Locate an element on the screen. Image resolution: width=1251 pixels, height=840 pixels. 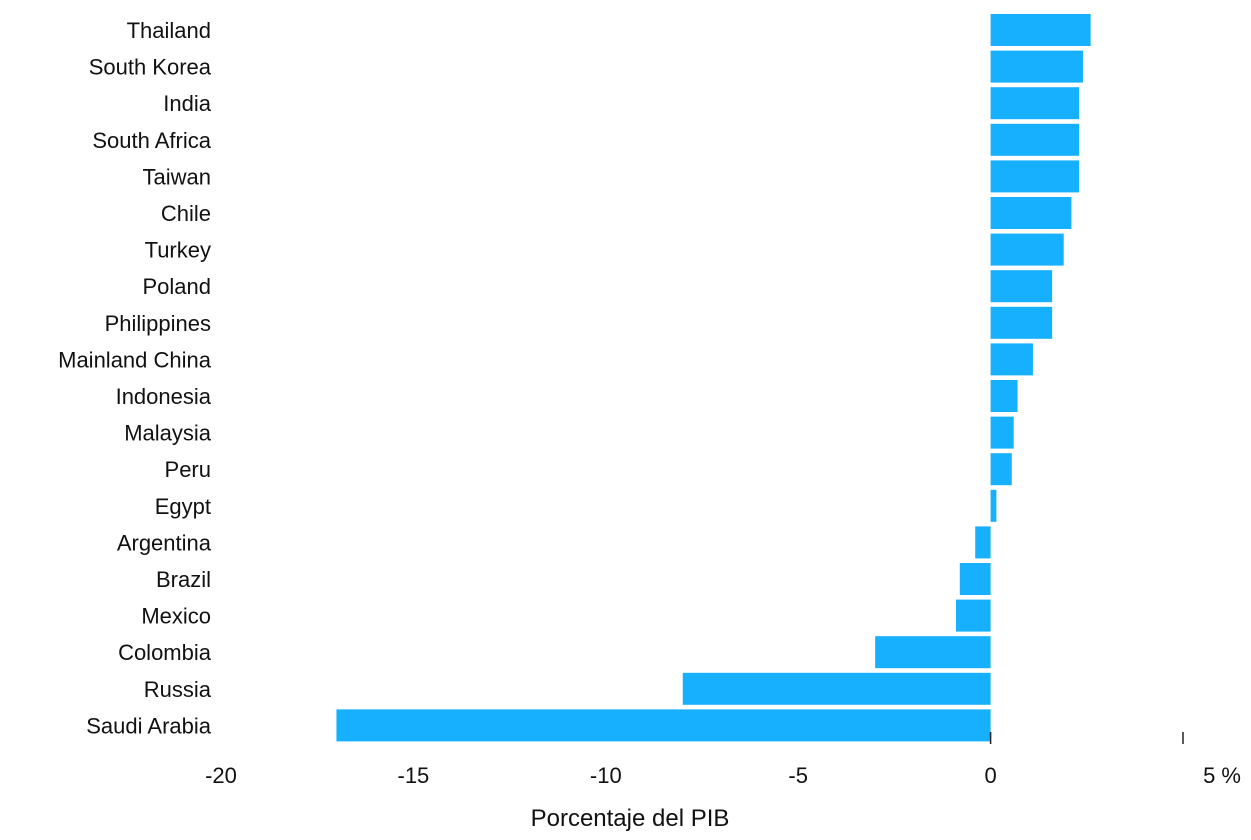
category-label-argentina: Argentina is located at coordinates (164, 542).